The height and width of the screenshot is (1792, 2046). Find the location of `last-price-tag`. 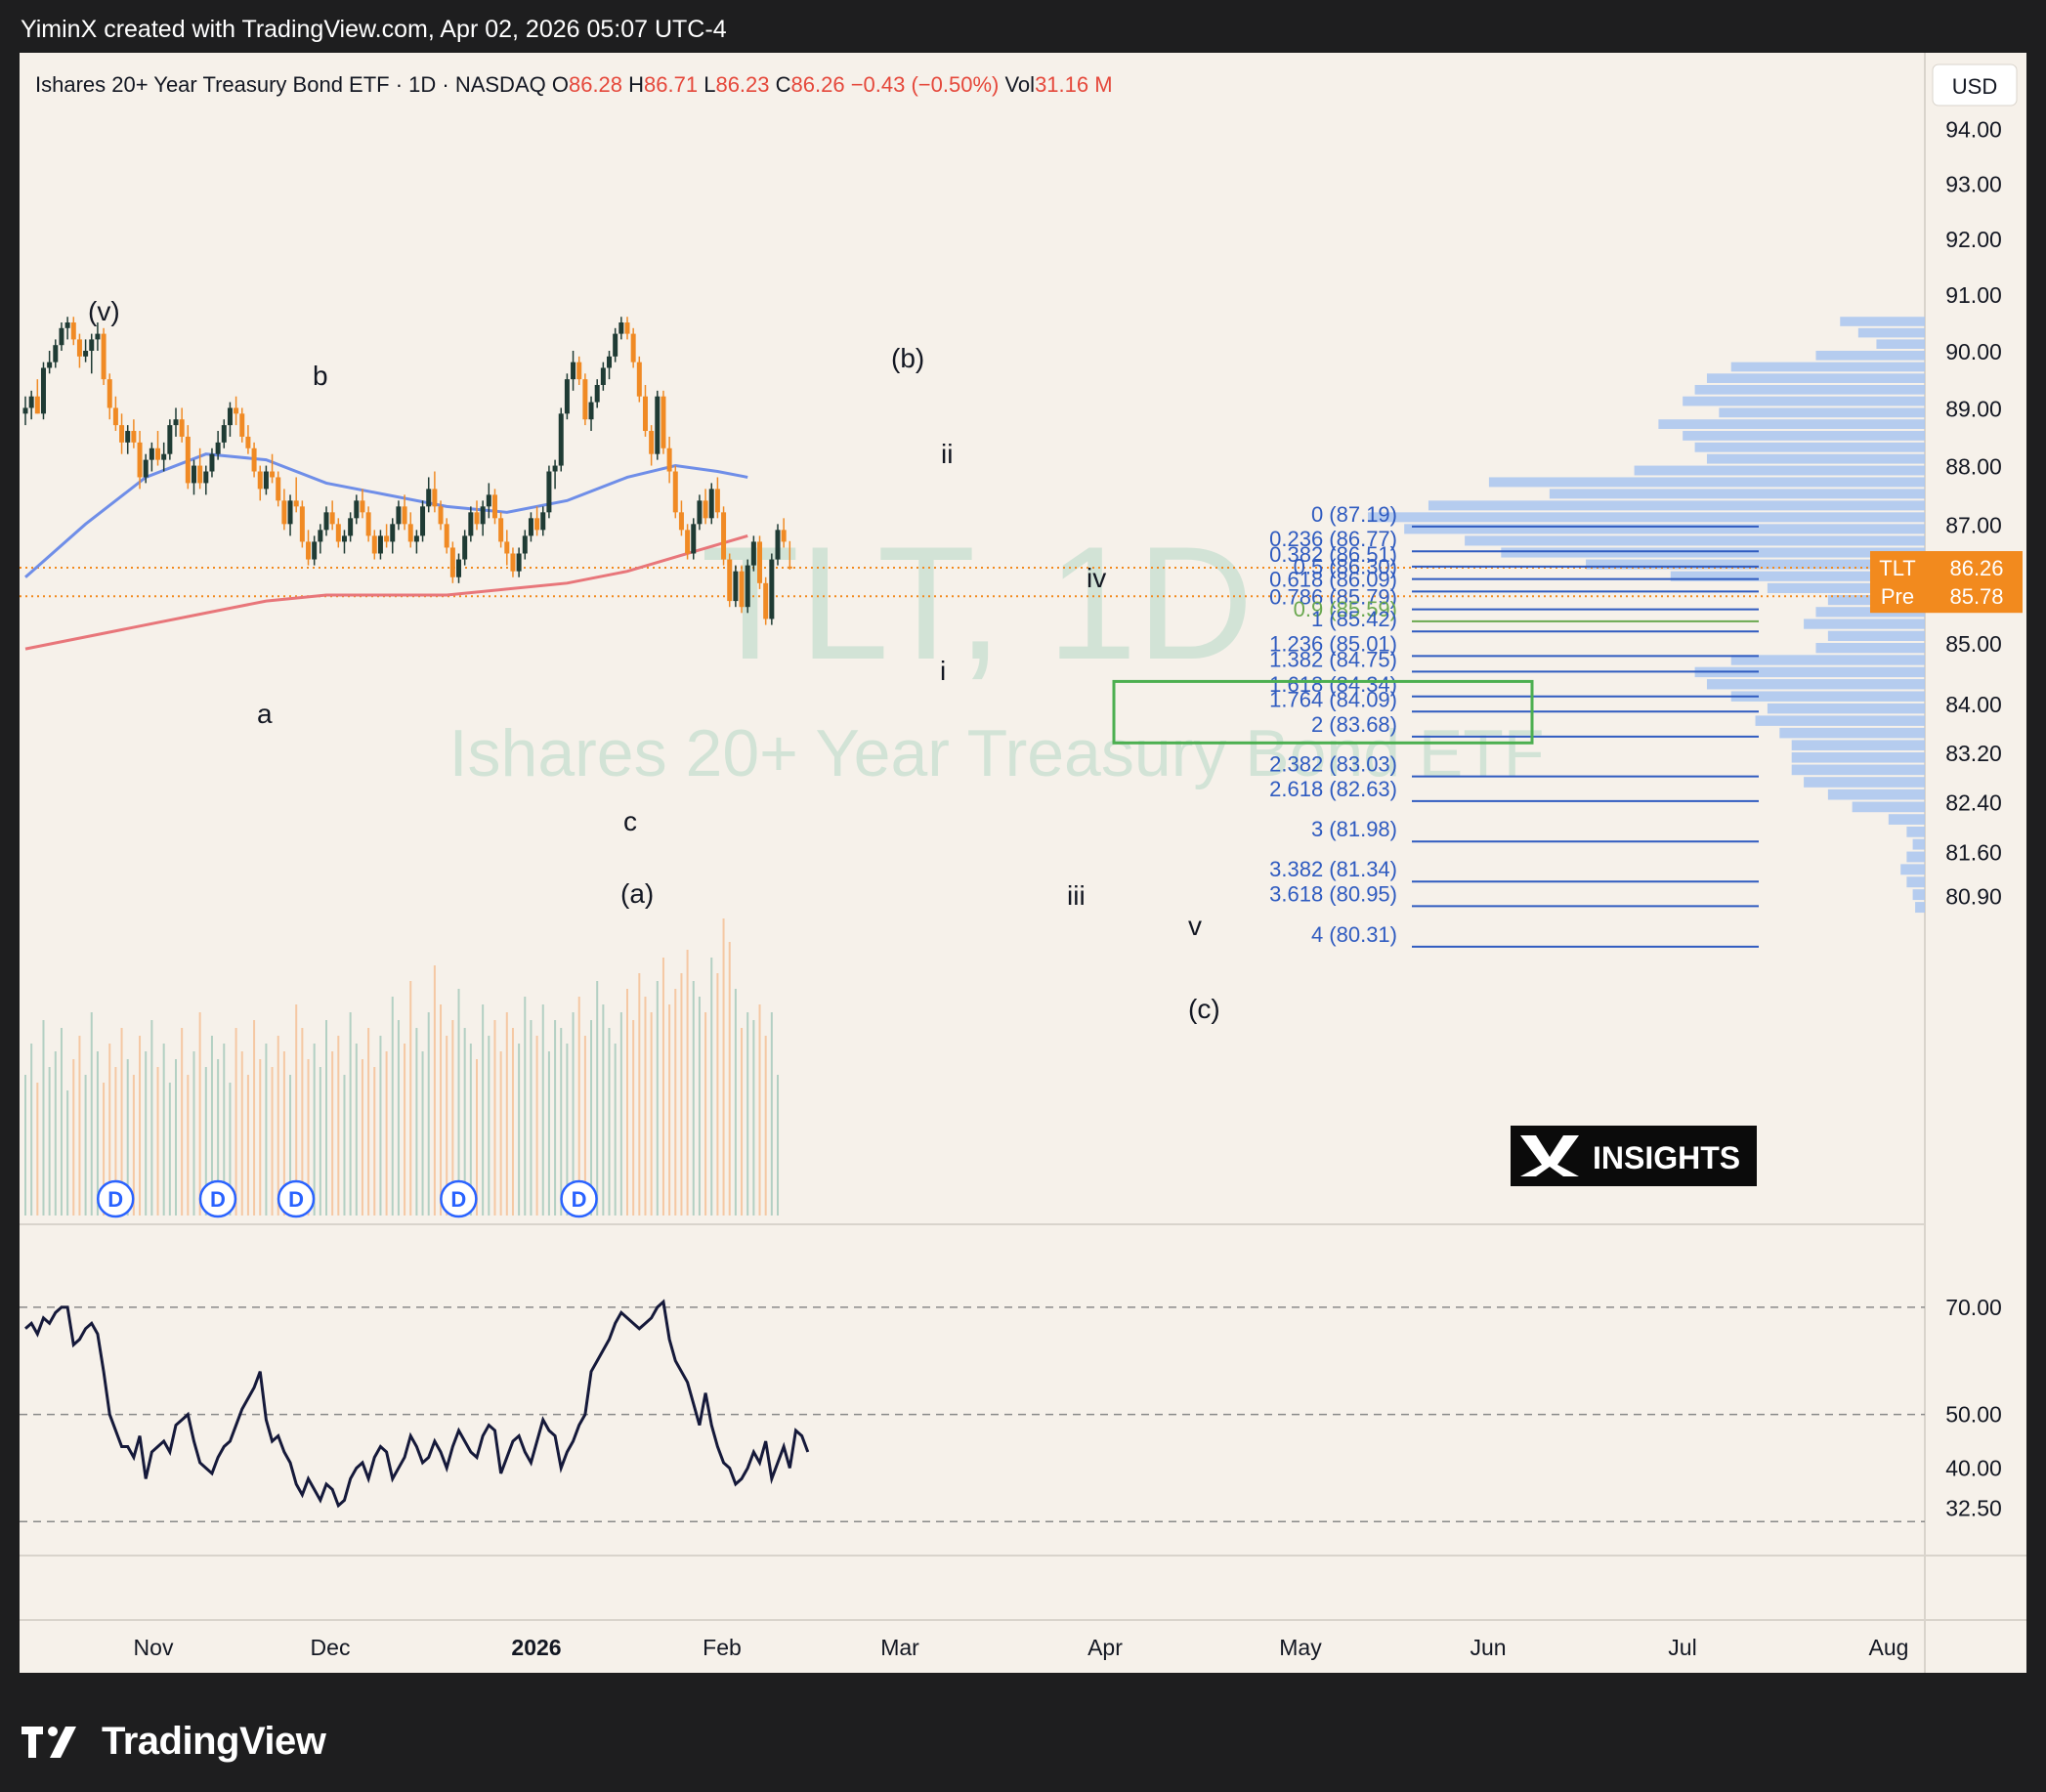

last-price-tag is located at coordinates (1946, 568).